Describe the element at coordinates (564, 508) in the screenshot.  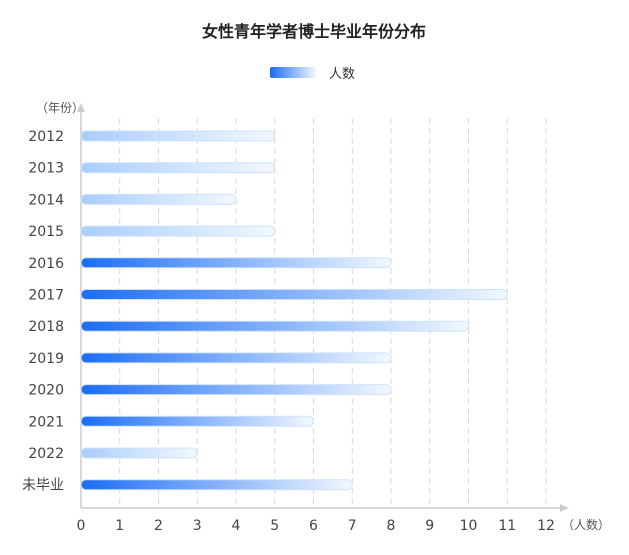
I see `x-axis-arrow` at that location.